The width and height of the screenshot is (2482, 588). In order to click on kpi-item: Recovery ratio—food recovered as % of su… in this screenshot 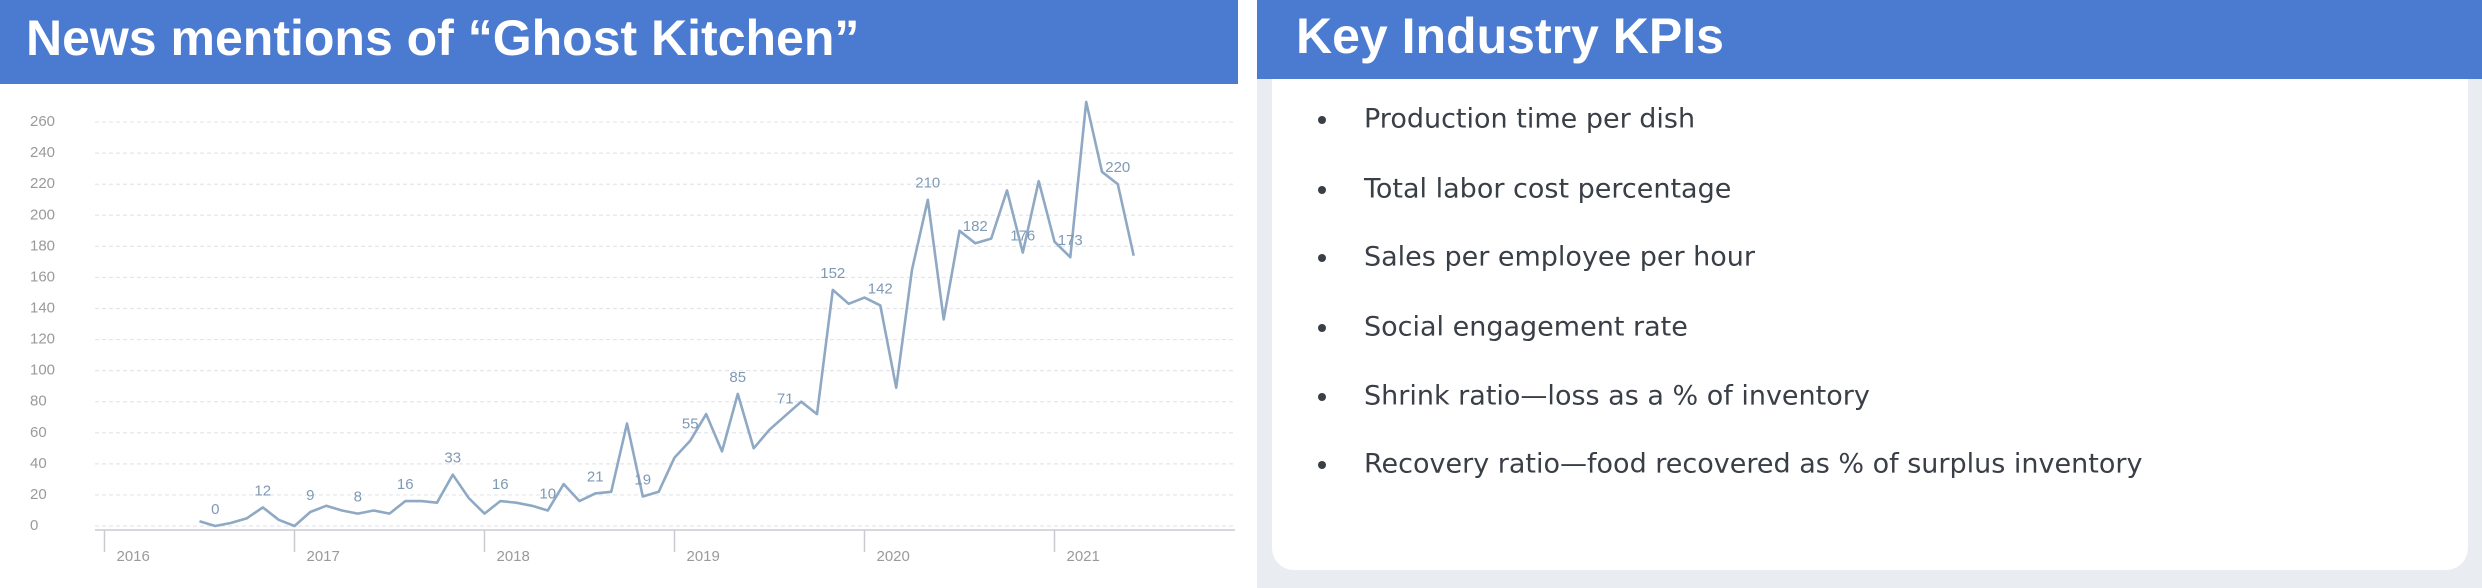, I will do `click(1753, 464)`.